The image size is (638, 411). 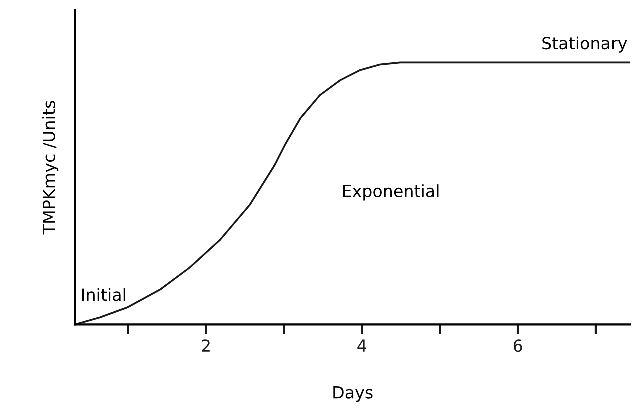 What do you see at coordinates (353, 394) in the screenshot?
I see `x-axis-title: Days` at bounding box center [353, 394].